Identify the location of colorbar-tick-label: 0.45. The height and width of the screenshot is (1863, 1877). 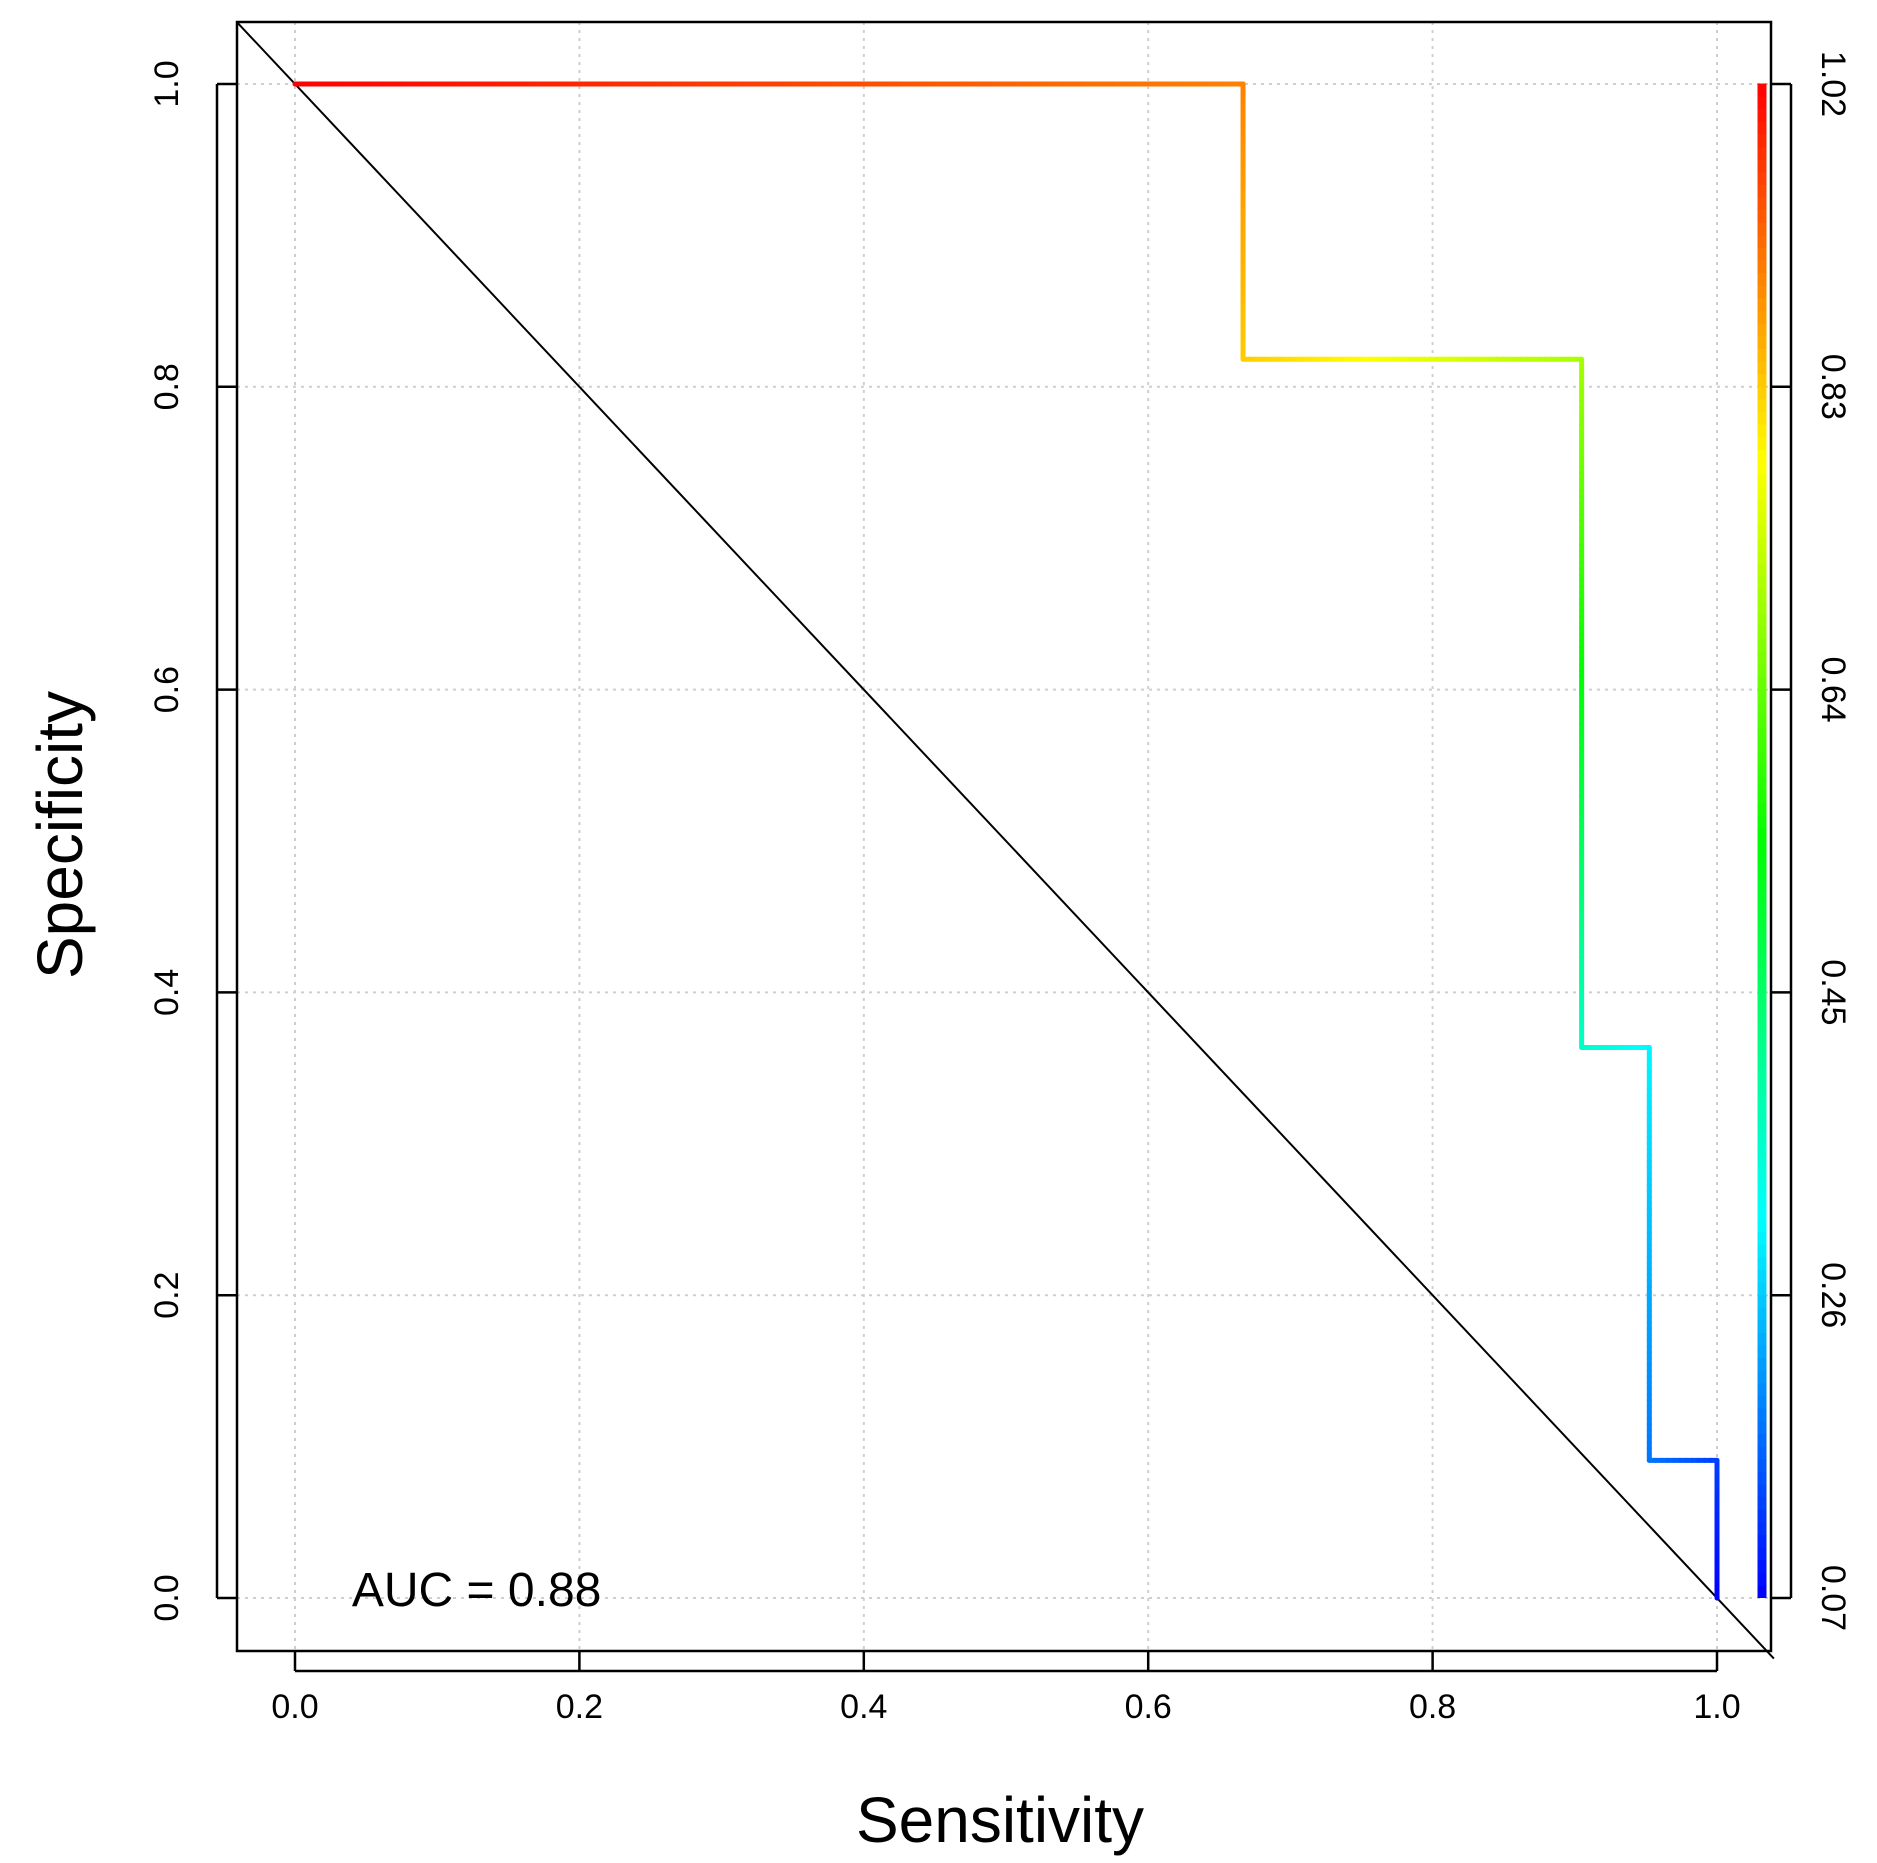
(1833, 992).